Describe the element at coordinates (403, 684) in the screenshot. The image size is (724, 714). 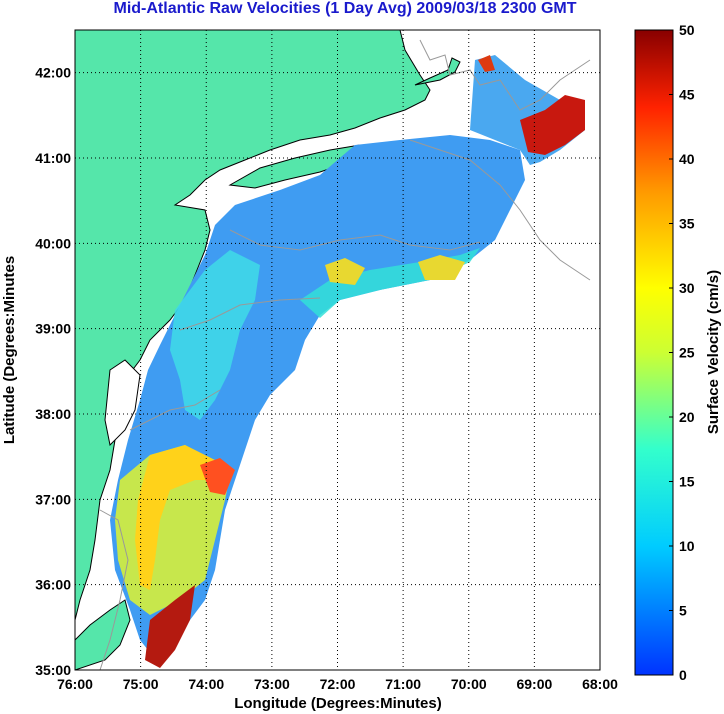
I see `x-tick-label: 71:00` at that location.